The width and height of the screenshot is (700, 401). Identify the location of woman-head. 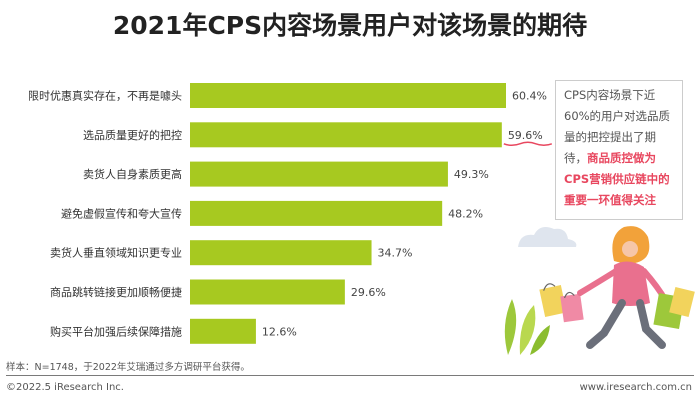
(630, 249).